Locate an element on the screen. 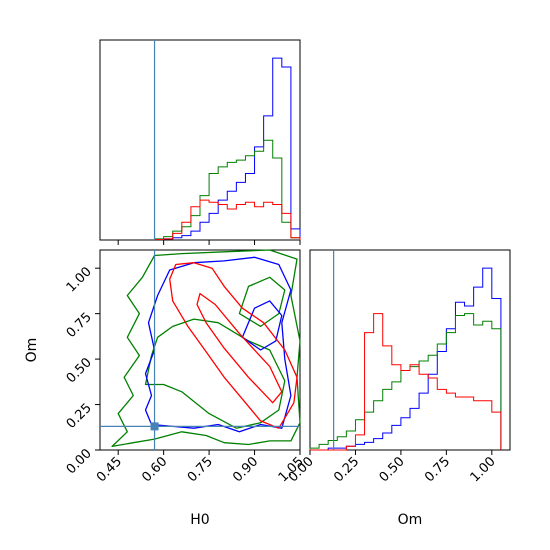 The image size is (550, 550). hist-H0-series is located at coordinates (227, 149).